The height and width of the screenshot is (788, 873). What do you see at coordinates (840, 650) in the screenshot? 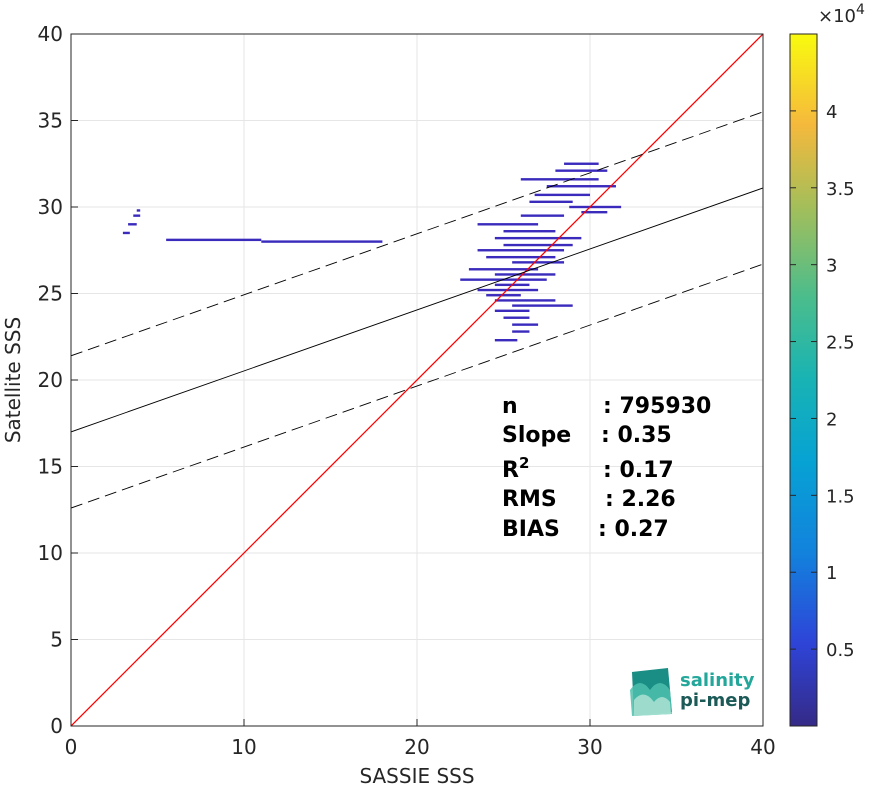
I see `colorbar-tick-label: 0.5` at bounding box center [840, 650].